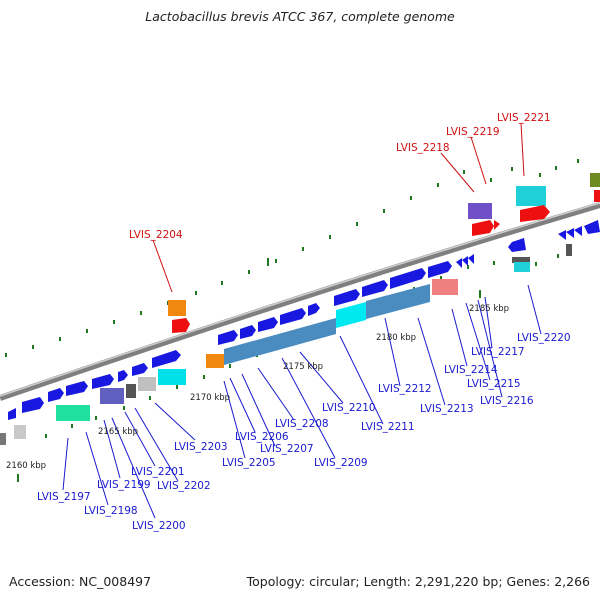 This screenshot has height=600, width=600. I want to click on gene-label: LVIS_2218, so click(423, 148).